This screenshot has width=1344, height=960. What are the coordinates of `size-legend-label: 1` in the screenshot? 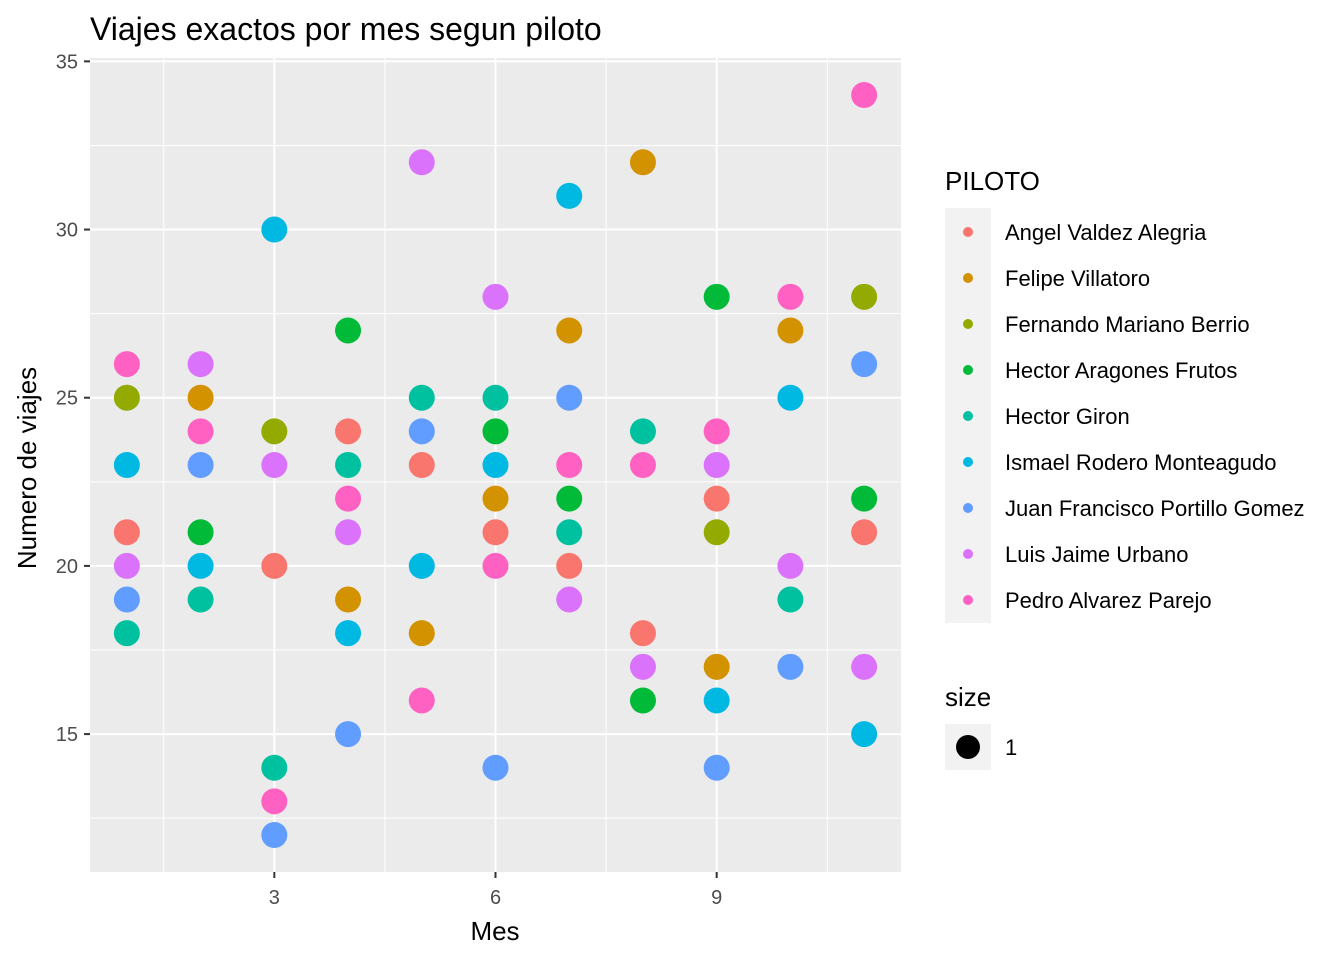 It's located at (1011, 747).